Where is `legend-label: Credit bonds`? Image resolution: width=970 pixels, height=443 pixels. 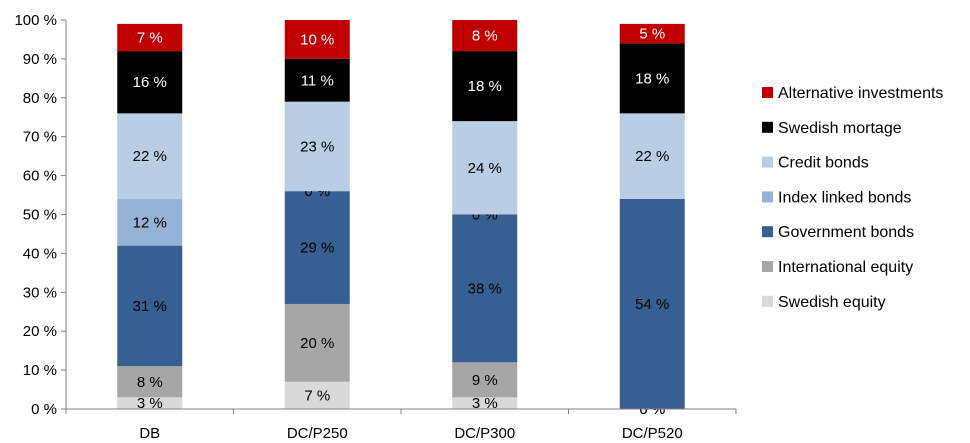
legend-label: Credit bonds is located at coordinates (823, 163).